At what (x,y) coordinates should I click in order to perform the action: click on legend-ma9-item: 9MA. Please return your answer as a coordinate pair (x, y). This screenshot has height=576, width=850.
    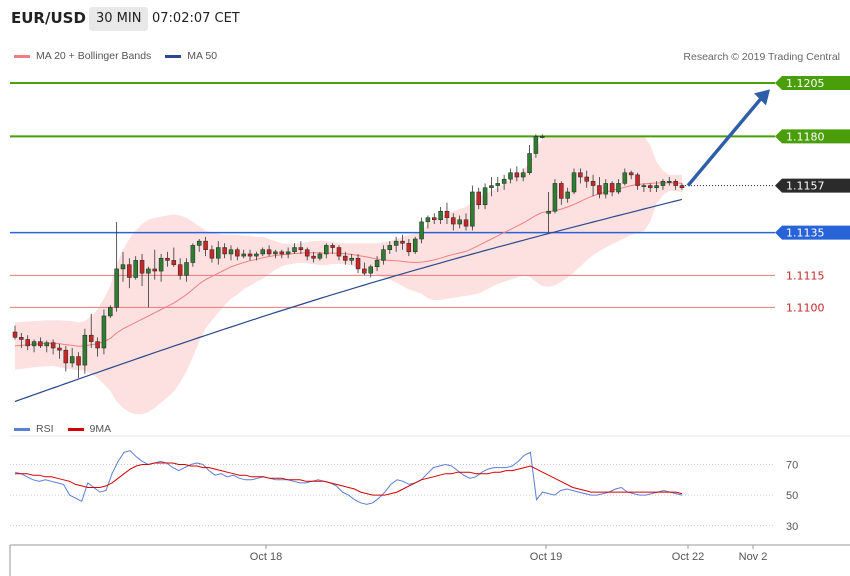
    Looking at the image, I should click on (89, 429).